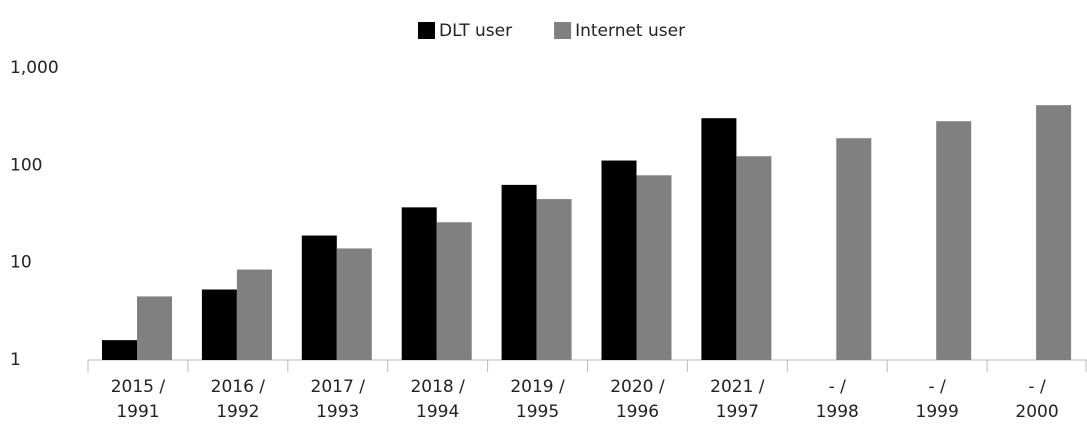 The image size is (1087, 425). What do you see at coordinates (34, 68) in the screenshot?
I see `y-tick-label: 1,000` at bounding box center [34, 68].